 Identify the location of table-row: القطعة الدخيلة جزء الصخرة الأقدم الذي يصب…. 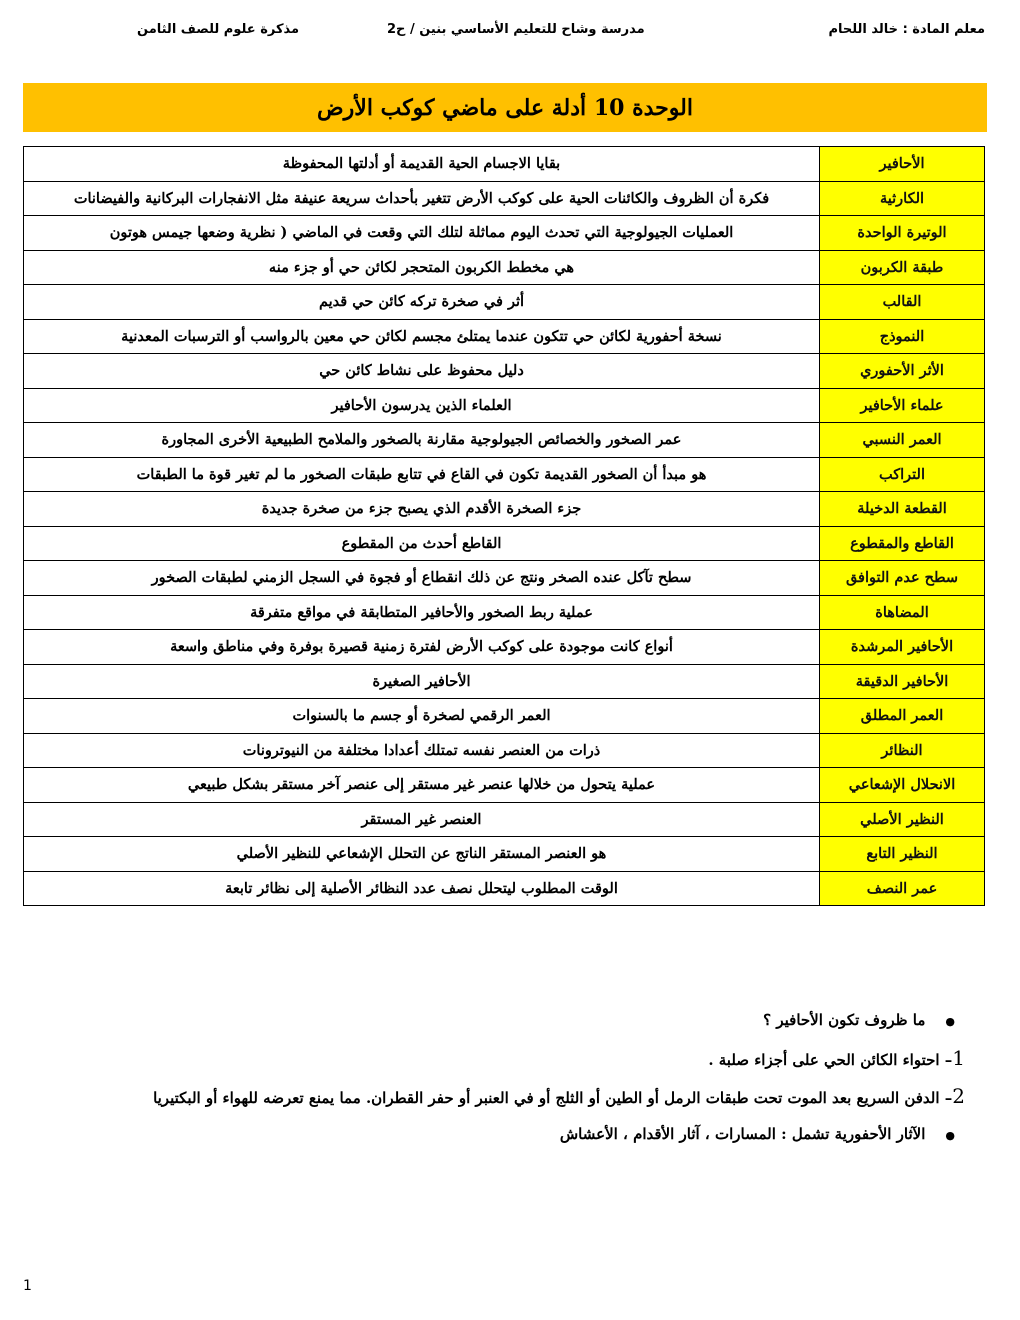
(504, 509).